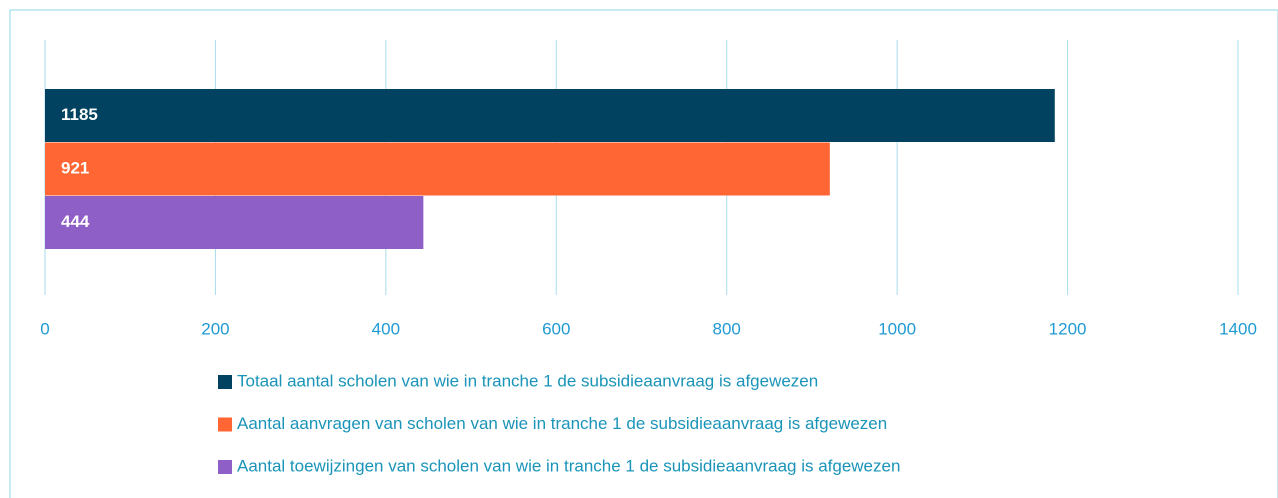 The width and height of the screenshot is (1278, 498). I want to click on x-tick-label: 0, so click(44, 328).